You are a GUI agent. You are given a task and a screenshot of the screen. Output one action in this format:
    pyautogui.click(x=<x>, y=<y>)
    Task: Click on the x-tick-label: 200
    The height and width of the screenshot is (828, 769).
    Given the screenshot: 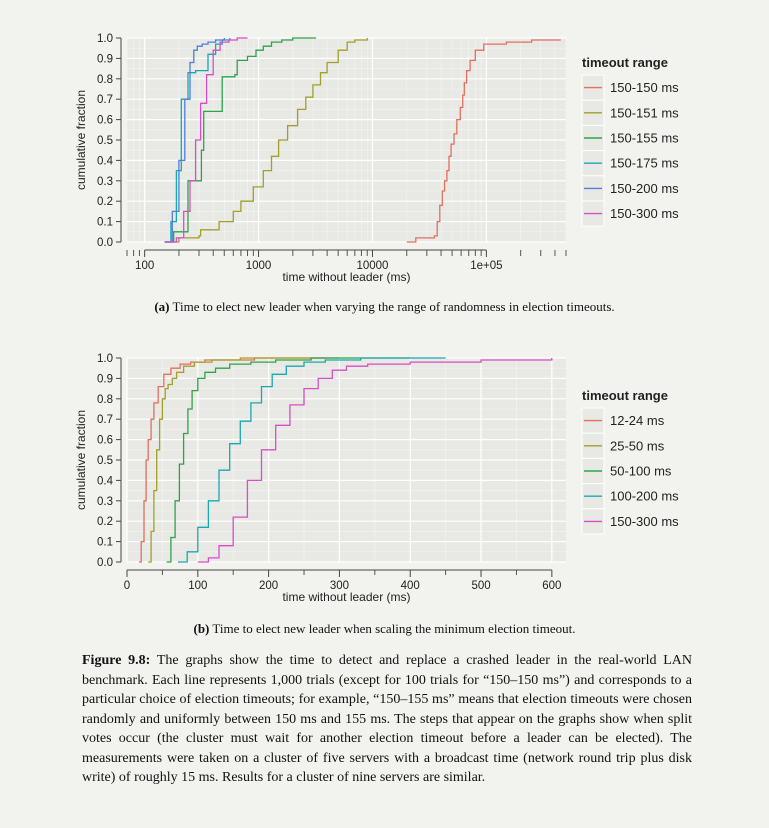 What is the action you would take?
    pyautogui.click(x=268, y=586)
    